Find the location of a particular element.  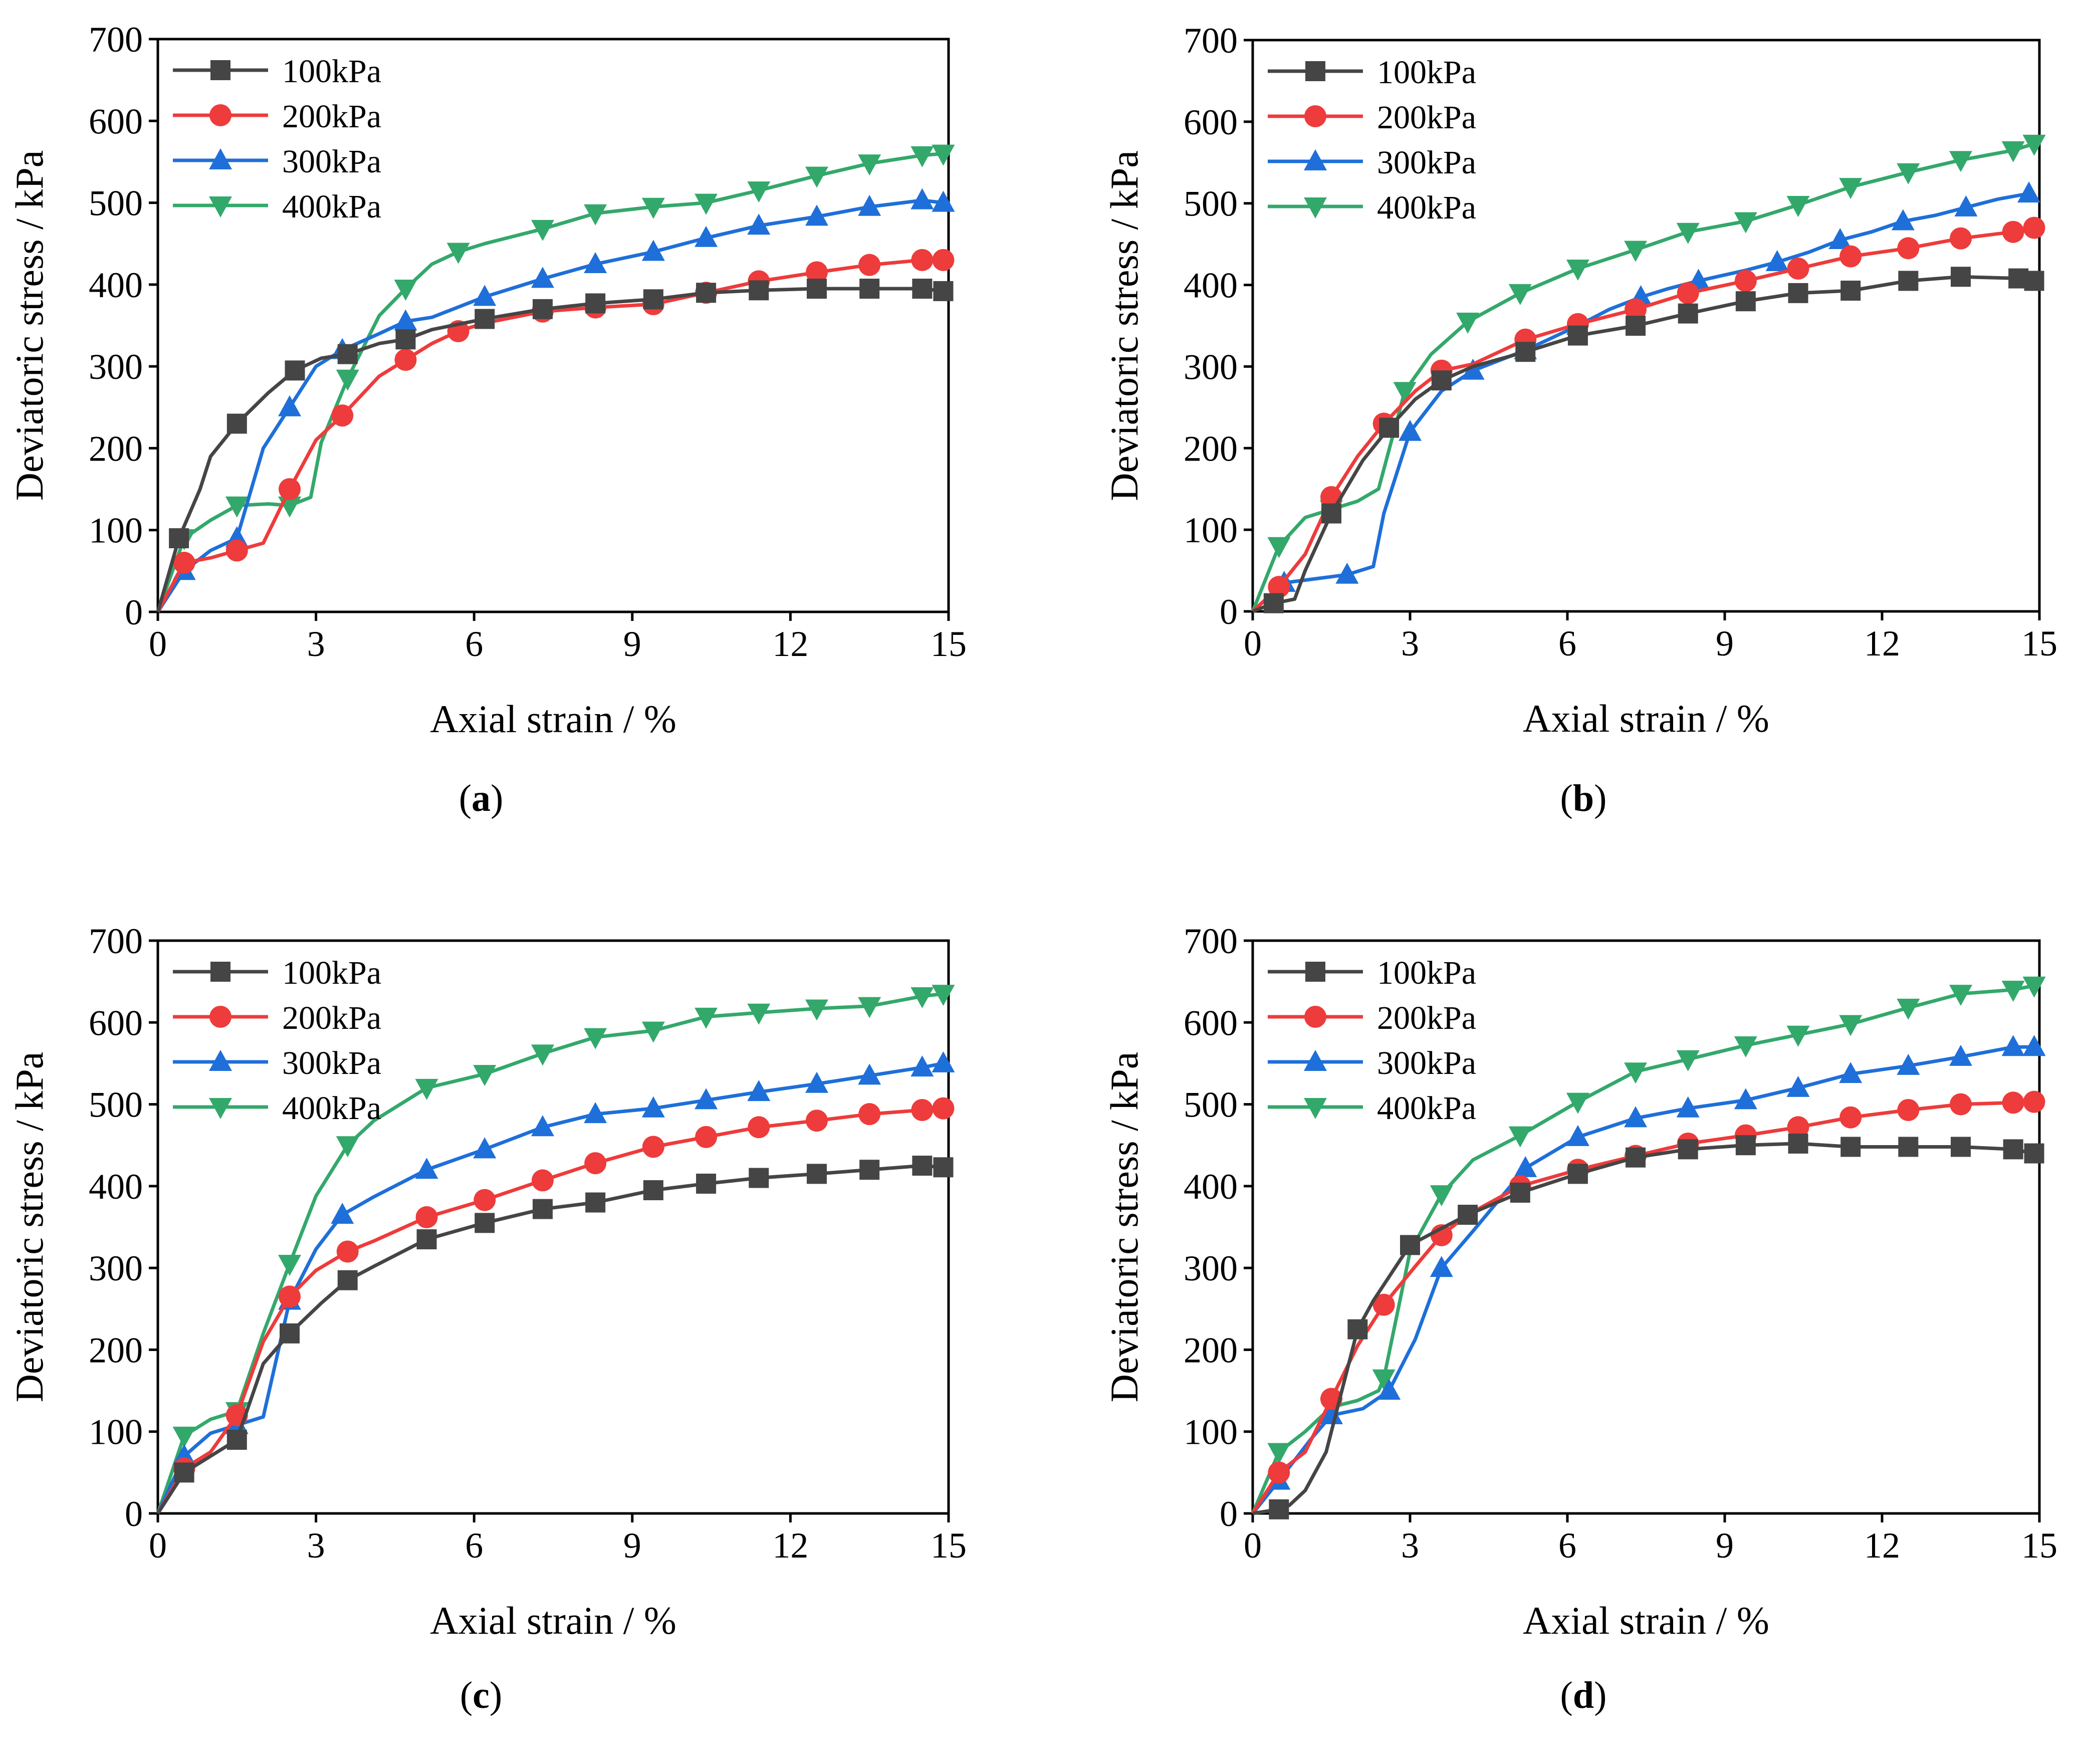

x-tick-label: 15 is located at coordinates (949, 644).